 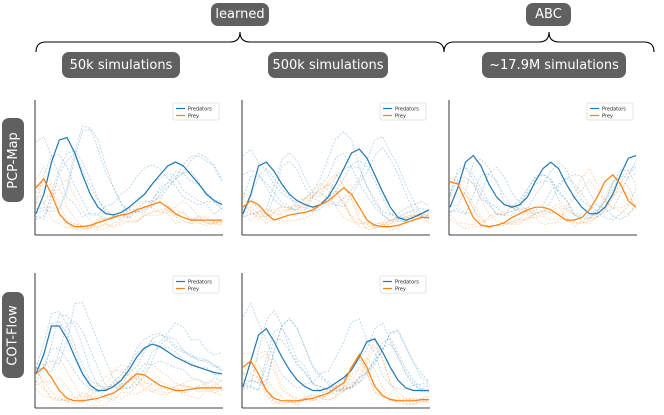 I want to click on column-header-500k: 500k simulations, so click(x=328, y=65).